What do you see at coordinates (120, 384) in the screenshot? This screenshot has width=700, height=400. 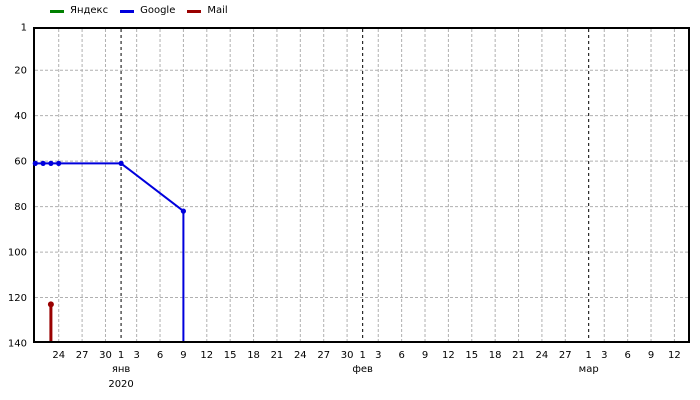 I see `year-label: 2020` at bounding box center [120, 384].